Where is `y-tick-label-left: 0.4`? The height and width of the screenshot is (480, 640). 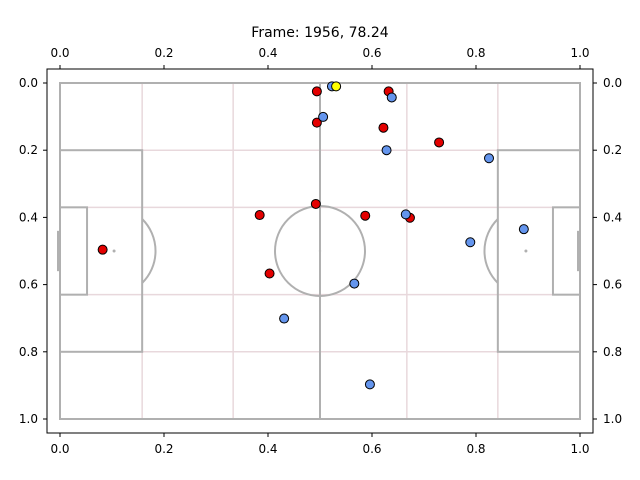
y-tick-label-left: 0.4 is located at coordinates (28, 217).